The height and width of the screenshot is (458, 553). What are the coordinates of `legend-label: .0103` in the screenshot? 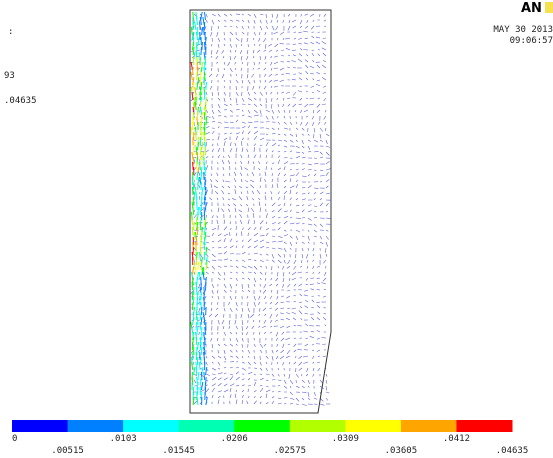 It's located at (123, 439).